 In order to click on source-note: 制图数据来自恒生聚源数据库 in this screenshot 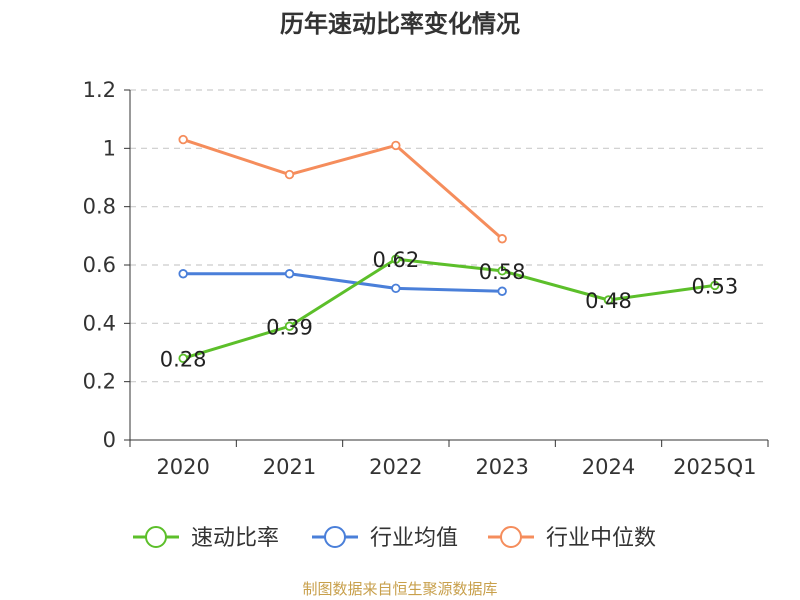, I will do `click(400, 589)`.